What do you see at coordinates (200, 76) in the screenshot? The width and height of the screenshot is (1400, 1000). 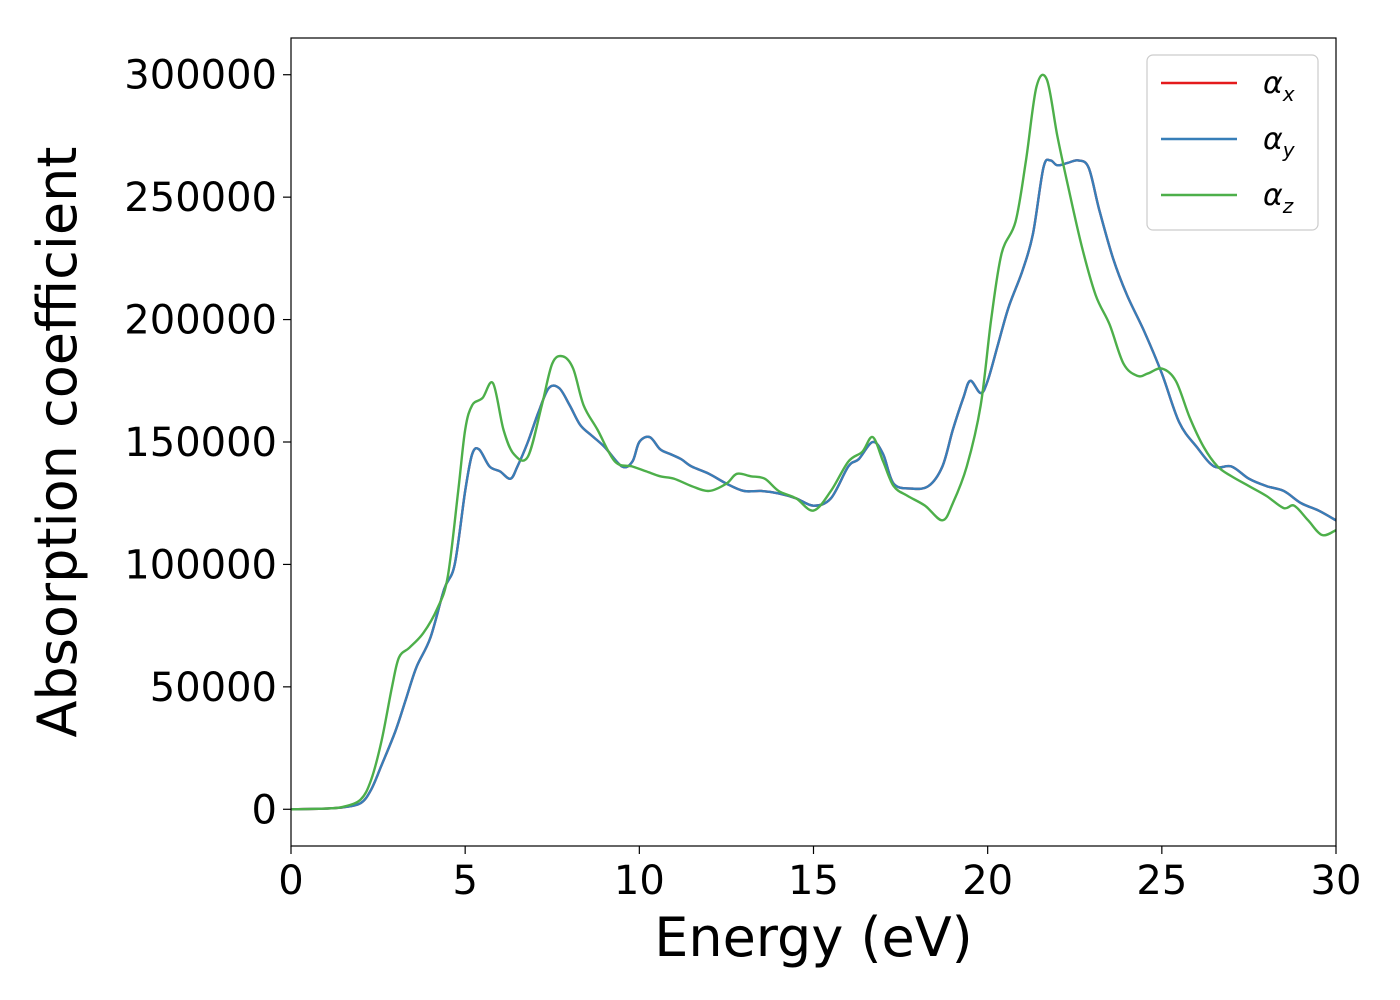 I see `y-tick-label: 300000` at bounding box center [200, 76].